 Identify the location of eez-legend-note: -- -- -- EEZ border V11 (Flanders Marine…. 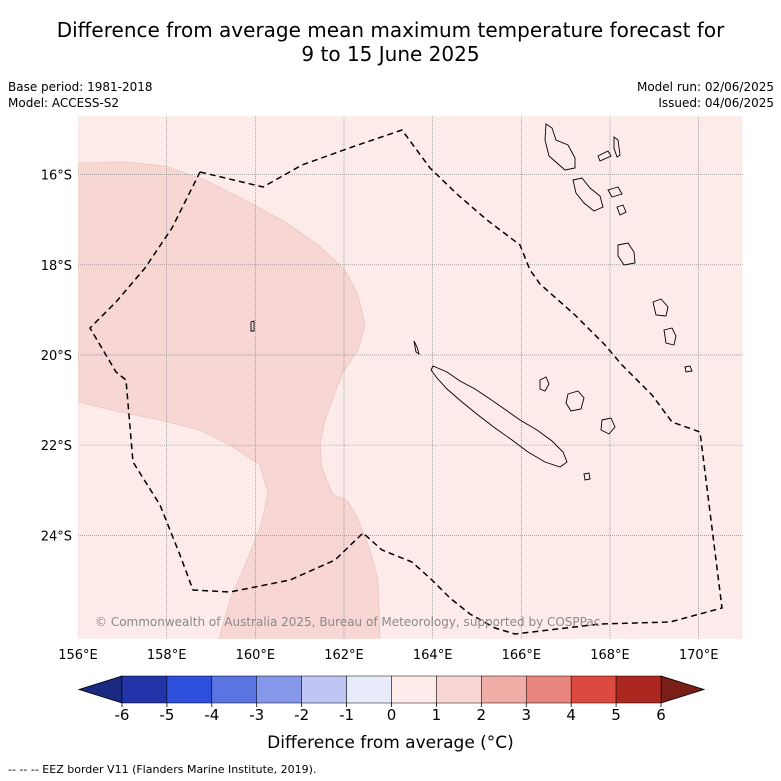
(162, 769).